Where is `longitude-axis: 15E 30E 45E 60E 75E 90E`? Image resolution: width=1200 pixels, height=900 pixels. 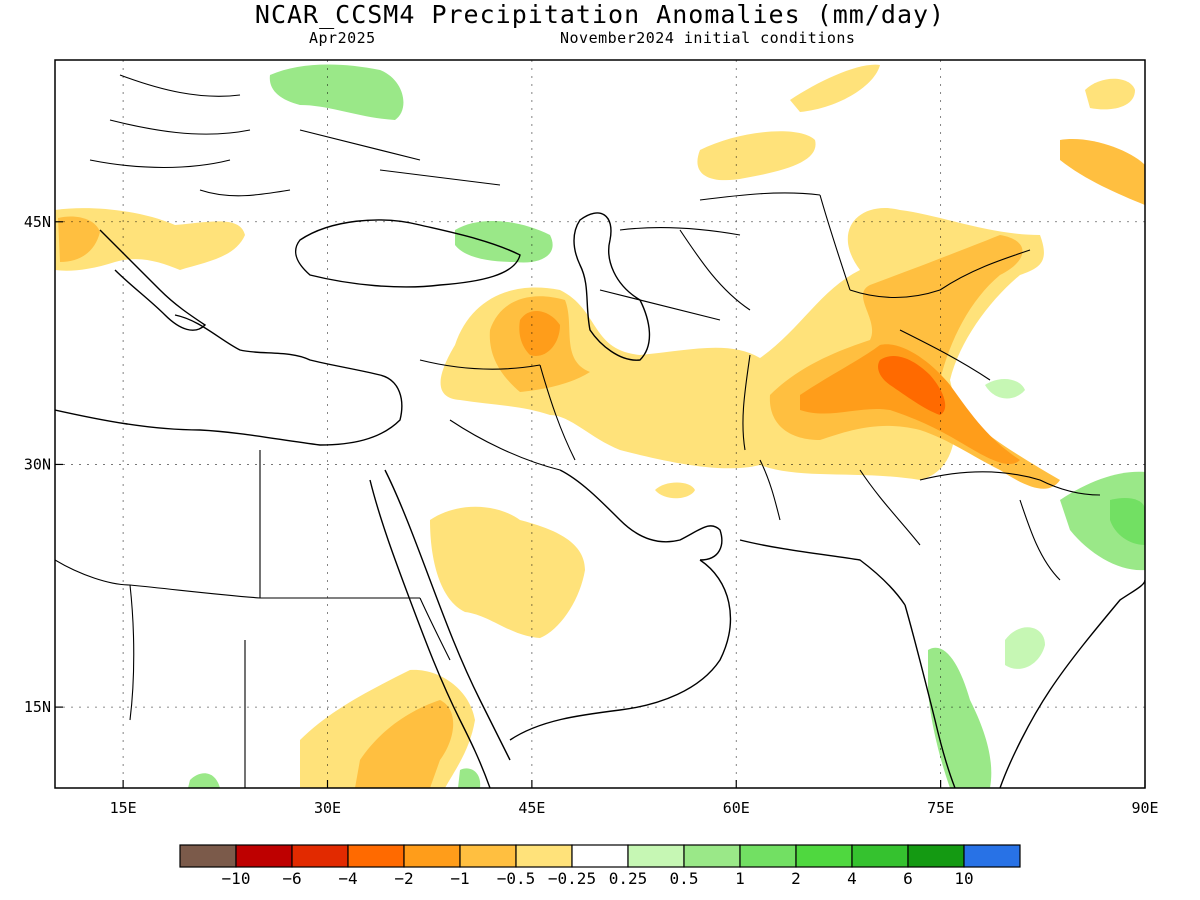
longitude-axis: 15E 30E 45E 60E 75E 90E is located at coordinates (634, 798).